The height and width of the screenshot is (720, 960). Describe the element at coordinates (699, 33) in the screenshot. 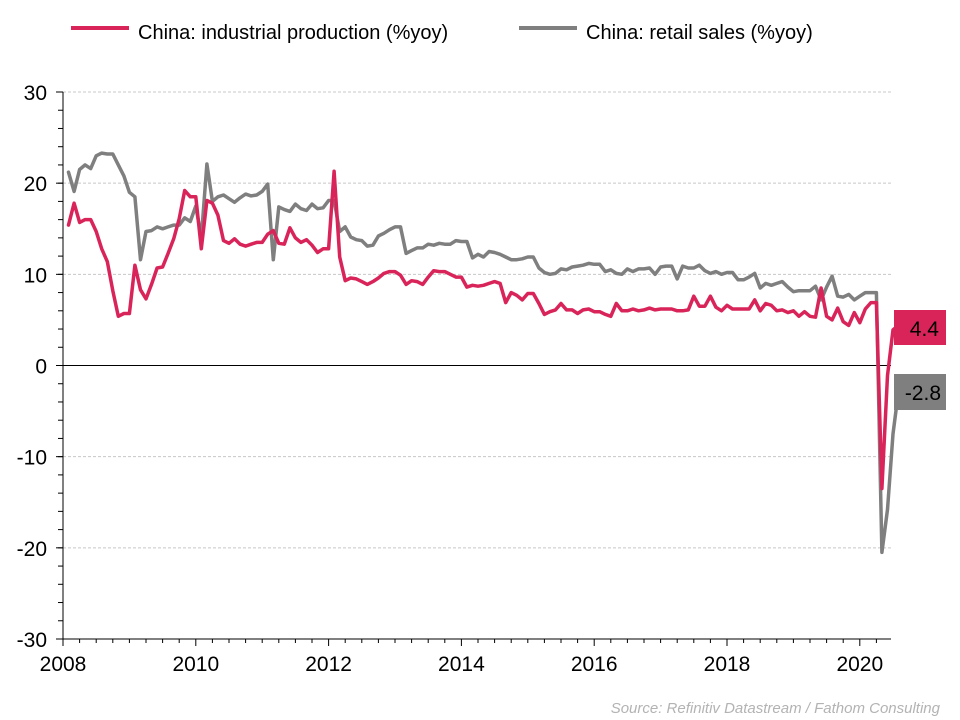

I see `legend-label-retail-sales: China: retail sales (%yoy)` at that location.